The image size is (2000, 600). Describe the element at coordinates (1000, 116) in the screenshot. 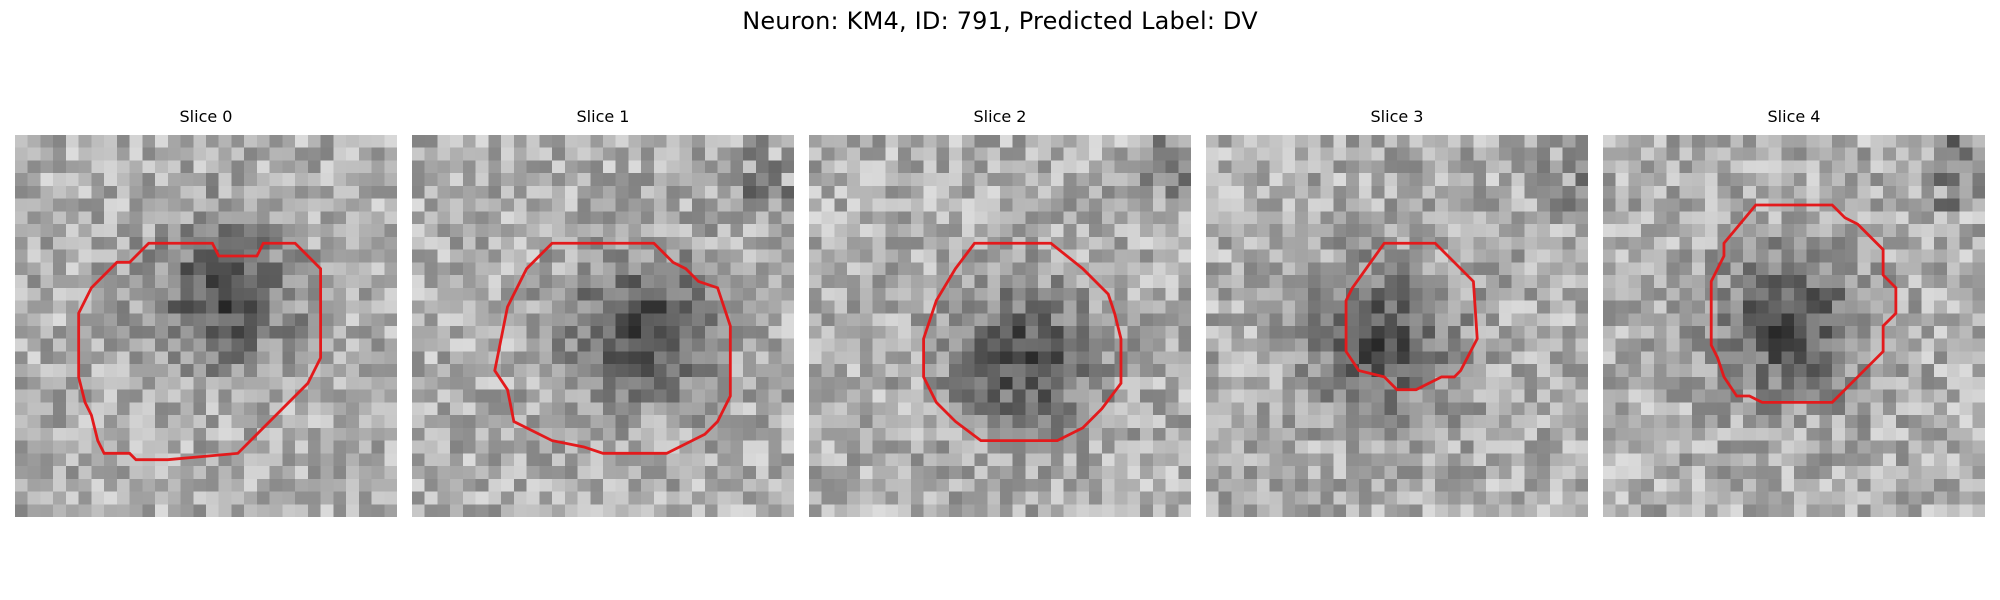

I see `slice-title: Slice 2` at that location.